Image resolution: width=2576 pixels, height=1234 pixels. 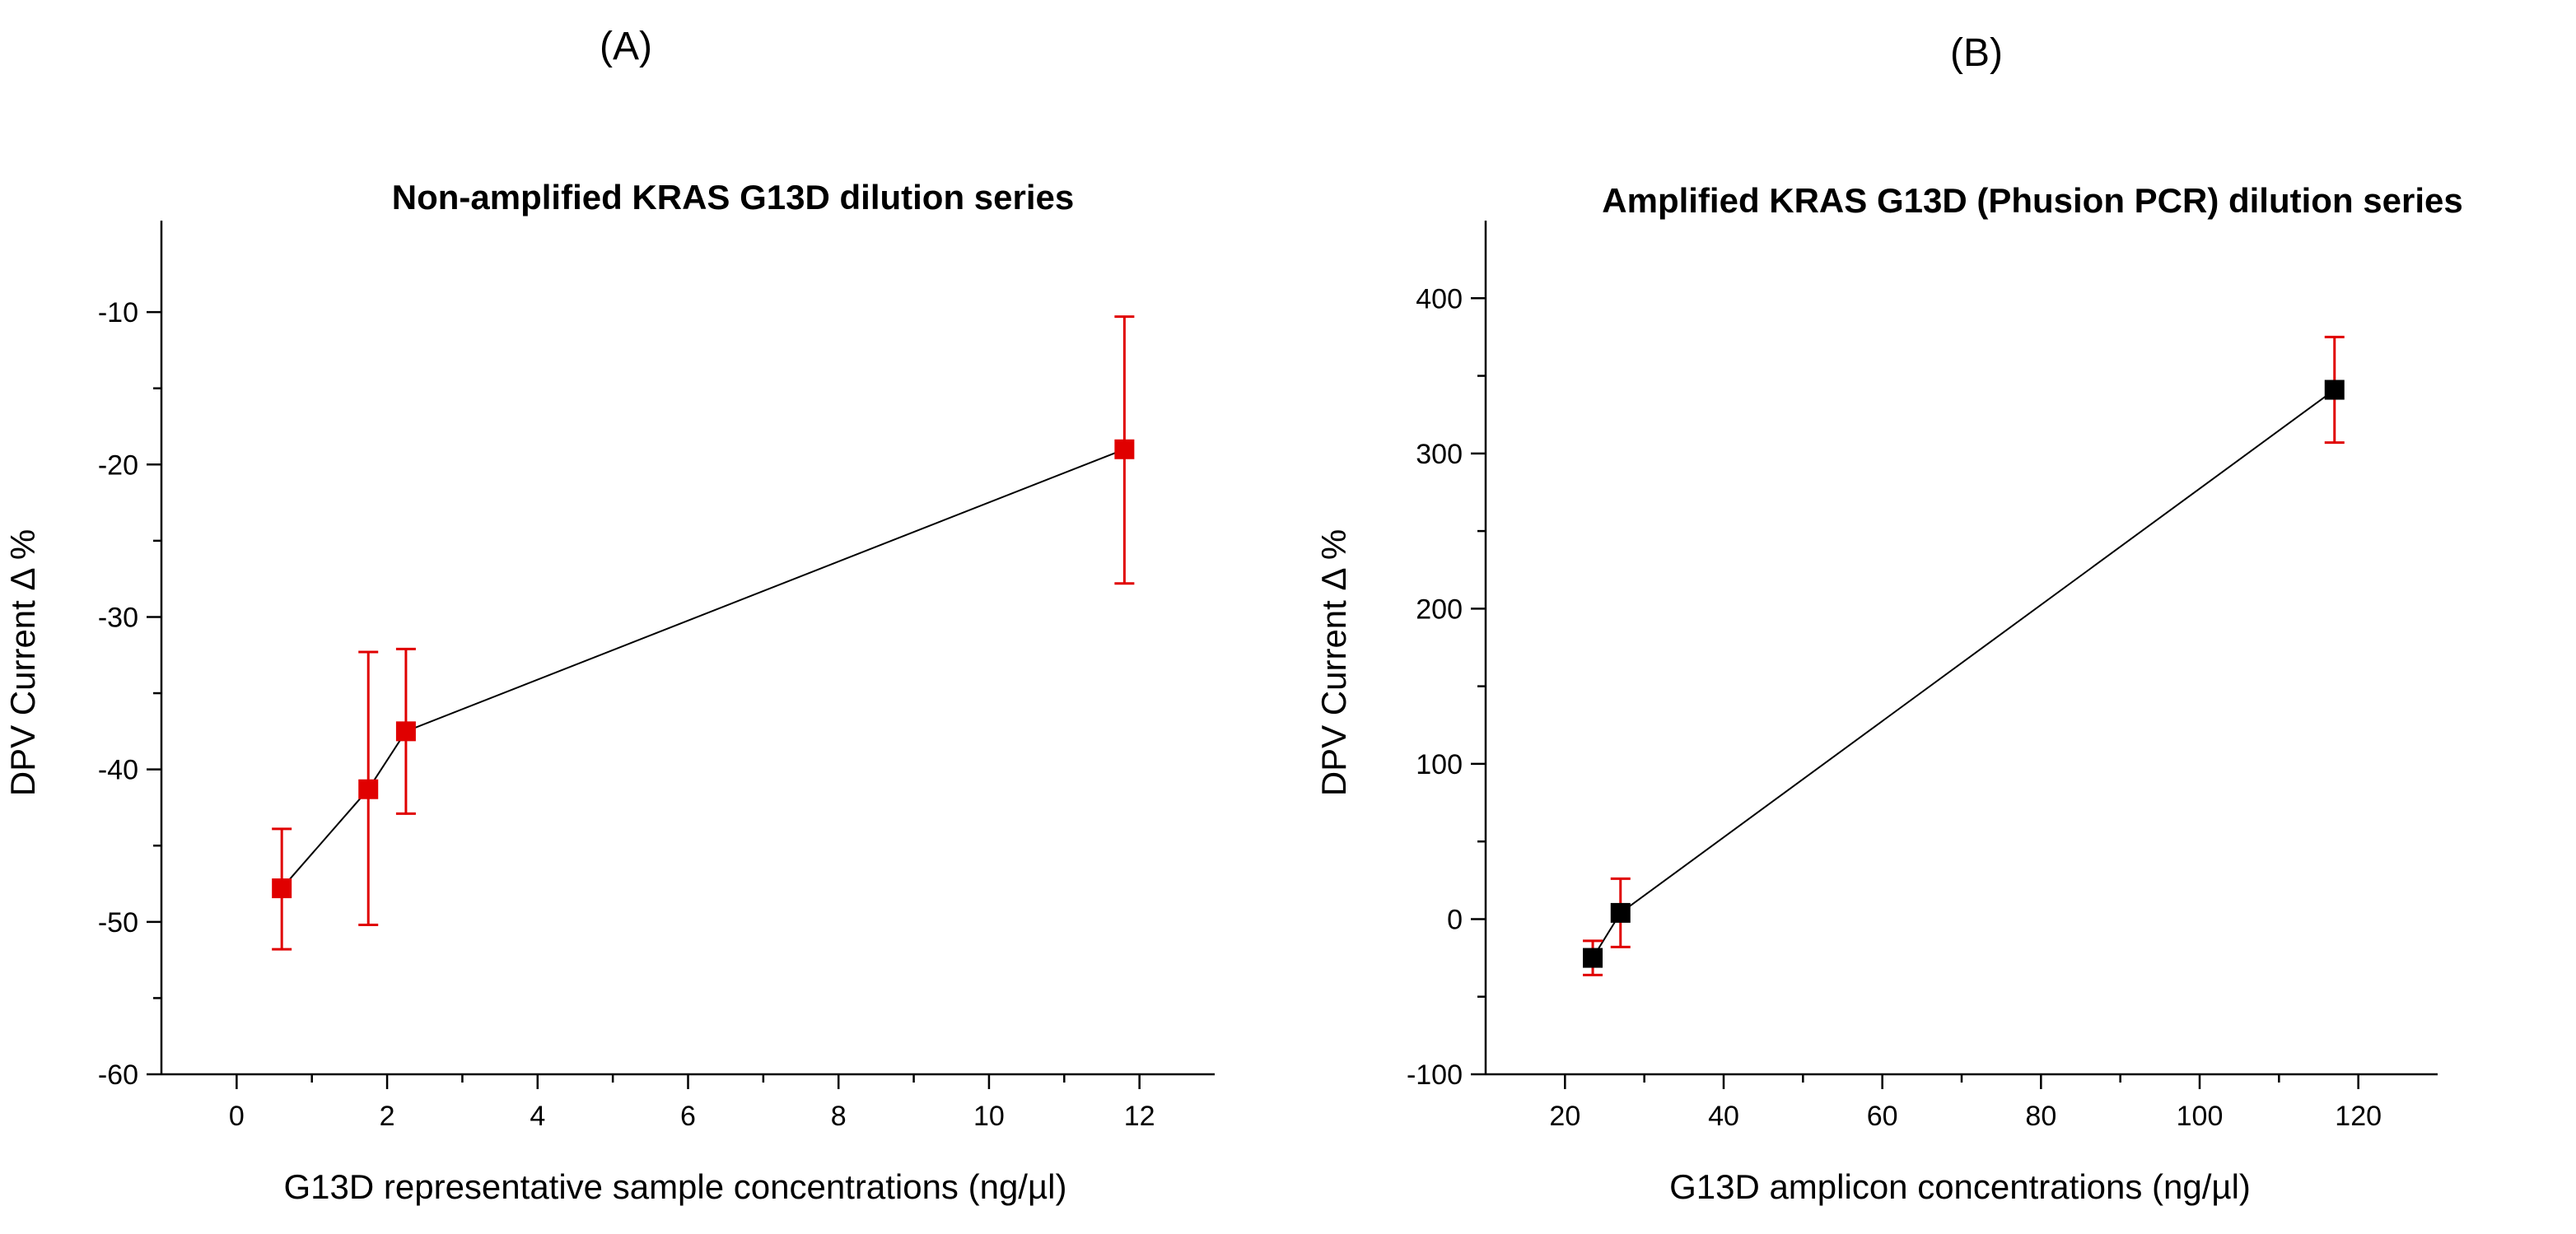 I want to click on panel-a-y-tick-label: -50, so click(x=118, y=923).